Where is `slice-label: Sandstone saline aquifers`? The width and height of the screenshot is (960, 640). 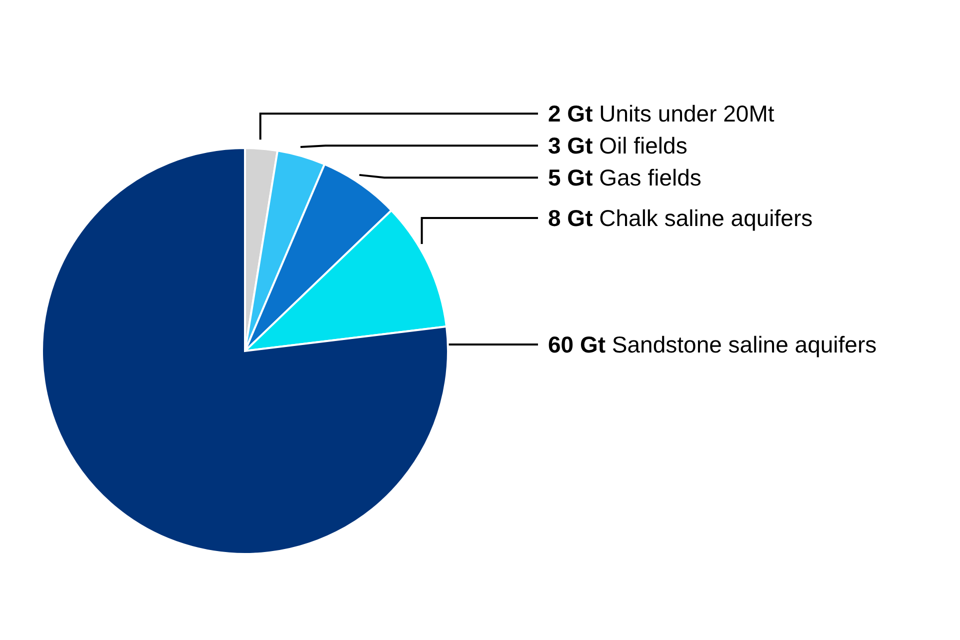 slice-label: Sandstone saline aquifers is located at coordinates (744, 345).